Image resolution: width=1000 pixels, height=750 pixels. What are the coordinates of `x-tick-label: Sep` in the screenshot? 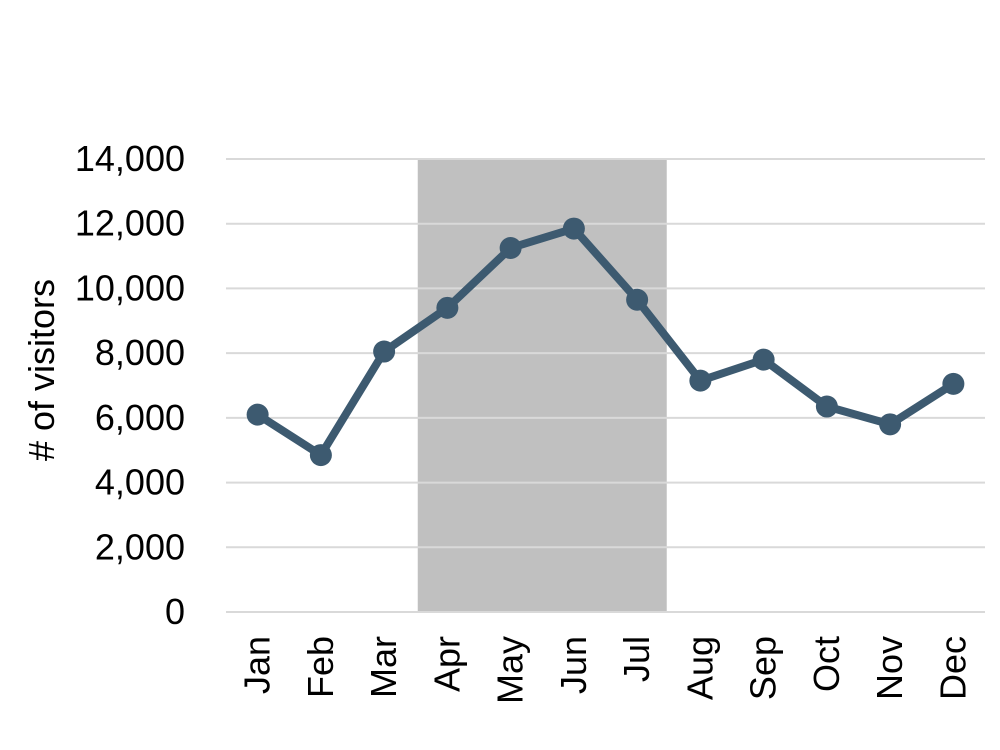 It's located at (763, 668).